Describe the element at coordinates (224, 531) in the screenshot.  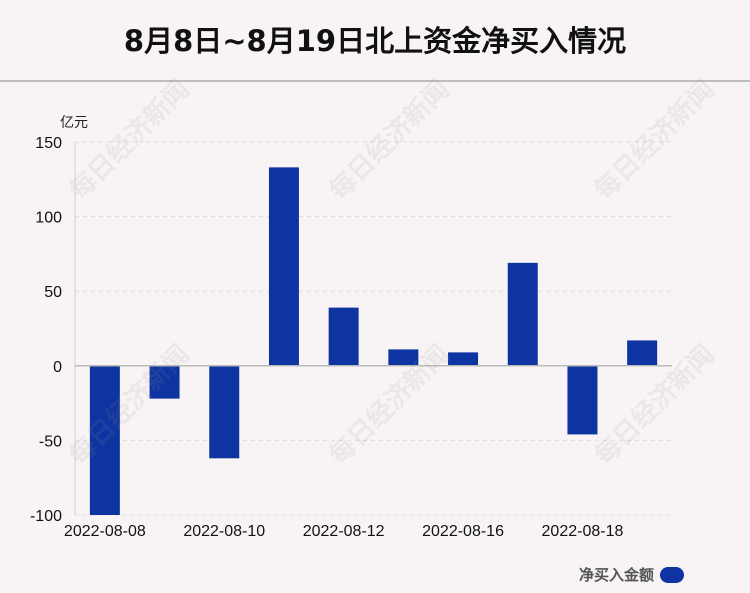
I see `x-tick-label: 2022-08-10` at that location.